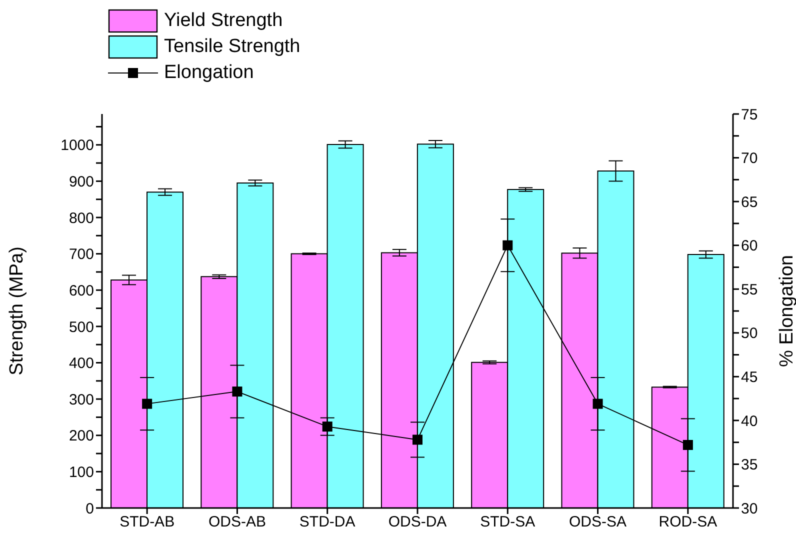 The height and width of the screenshot is (542, 796). I want to click on y-tick-label: 700, so click(81, 255).